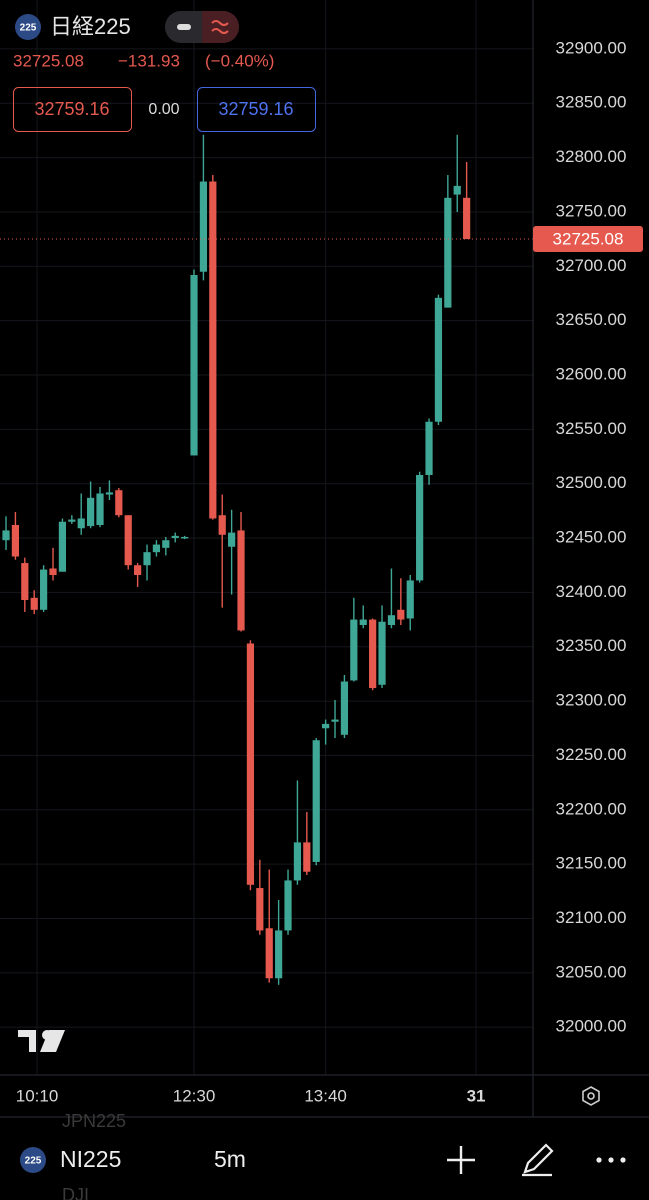 This screenshot has height=1200, width=649. I want to click on collapse-icon, so click(184, 27).